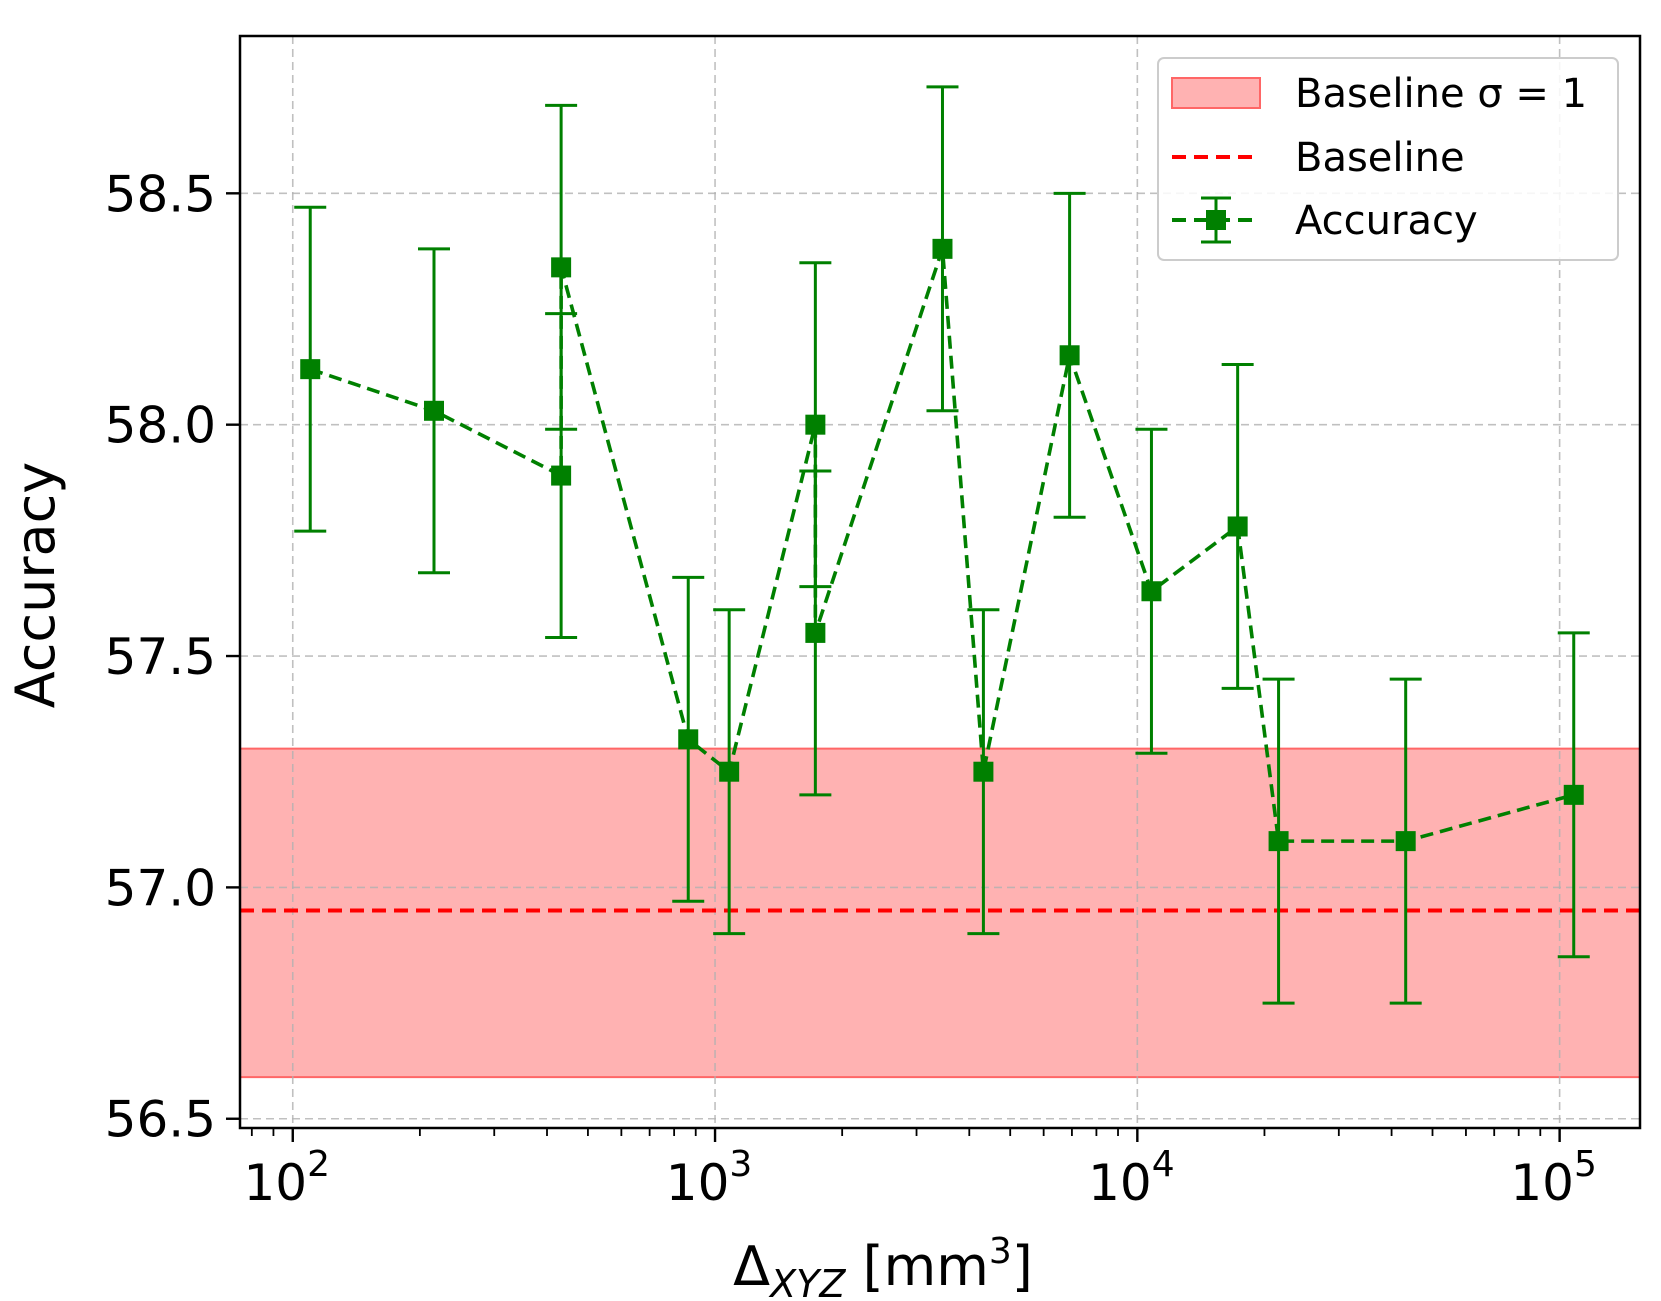  I want to click on x-tick-label: 10³, so click(709, 1178).